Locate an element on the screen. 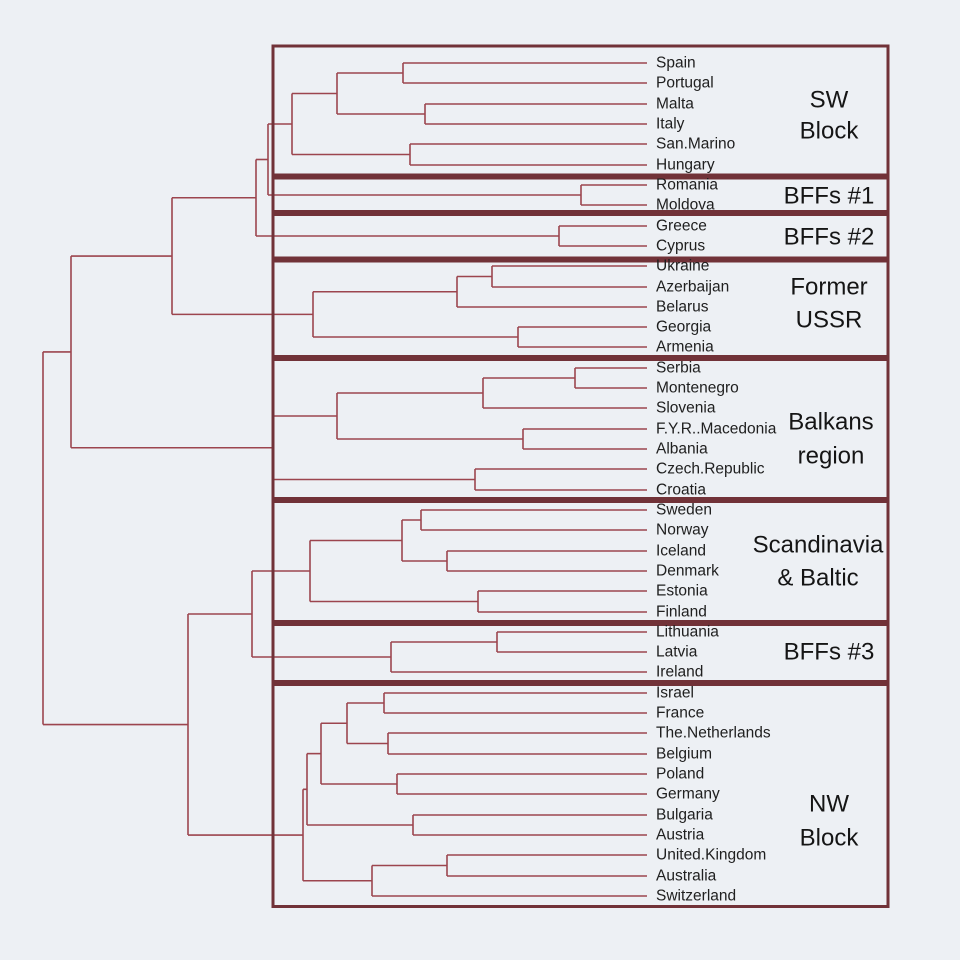  leaf-label: Montenegro is located at coordinates (697, 388).